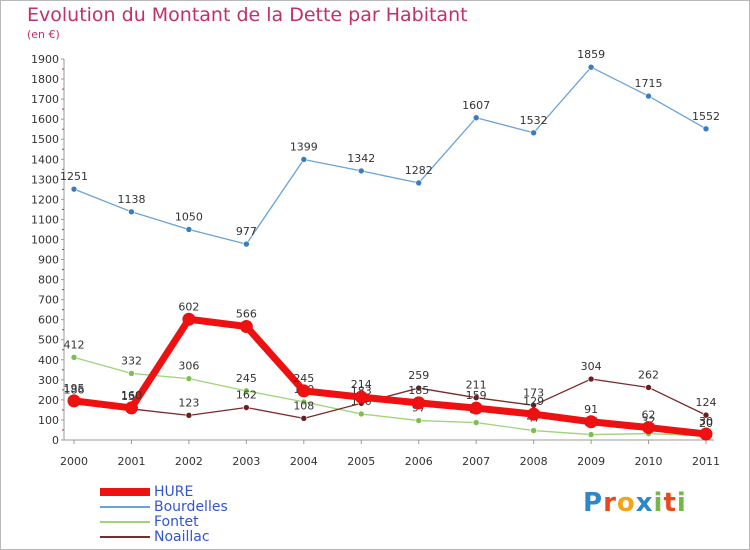 This screenshot has width=750, height=550. What do you see at coordinates (476, 461) in the screenshot?
I see `x-tick-label: 2007` at bounding box center [476, 461].